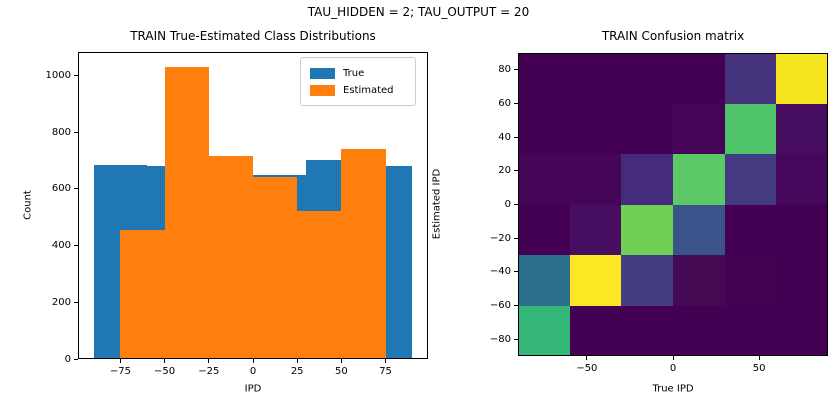 This screenshot has width=837, height=411. I want to click on confusion-matrix-ylabel: Estimated IPD, so click(437, 204).